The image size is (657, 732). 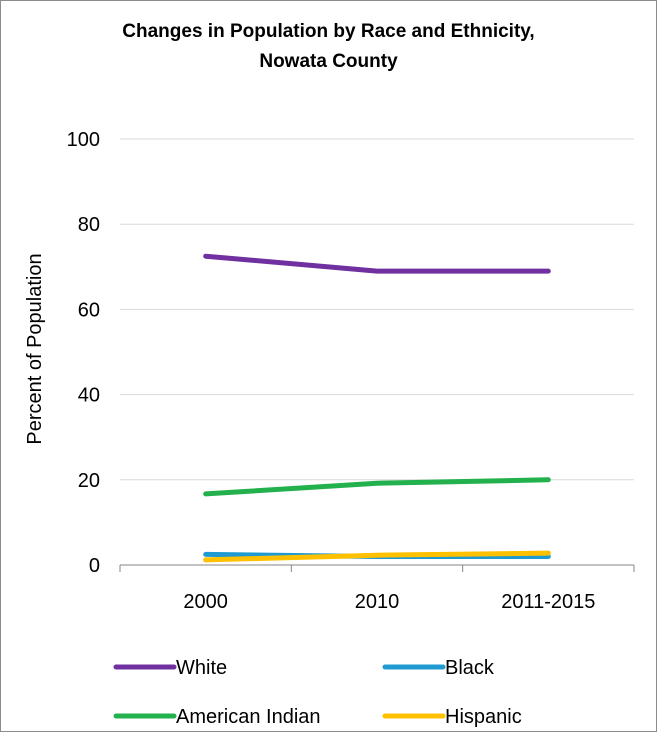 What do you see at coordinates (328, 61) in the screenshot?
I see `chart-title-line-2: Nowata County` at bounding box center [328, 61].